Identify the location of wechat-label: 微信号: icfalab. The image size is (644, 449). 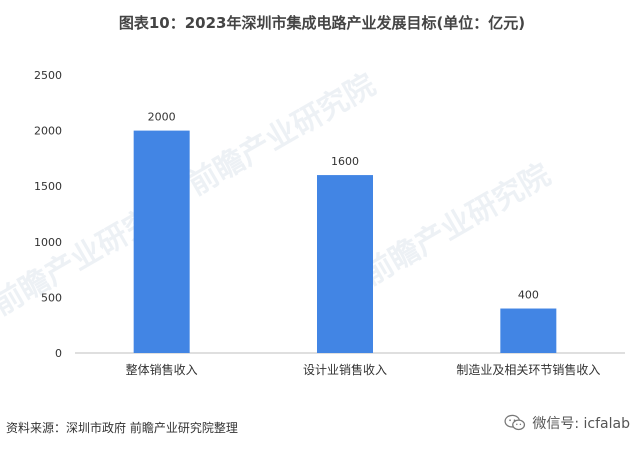
(581, 424).